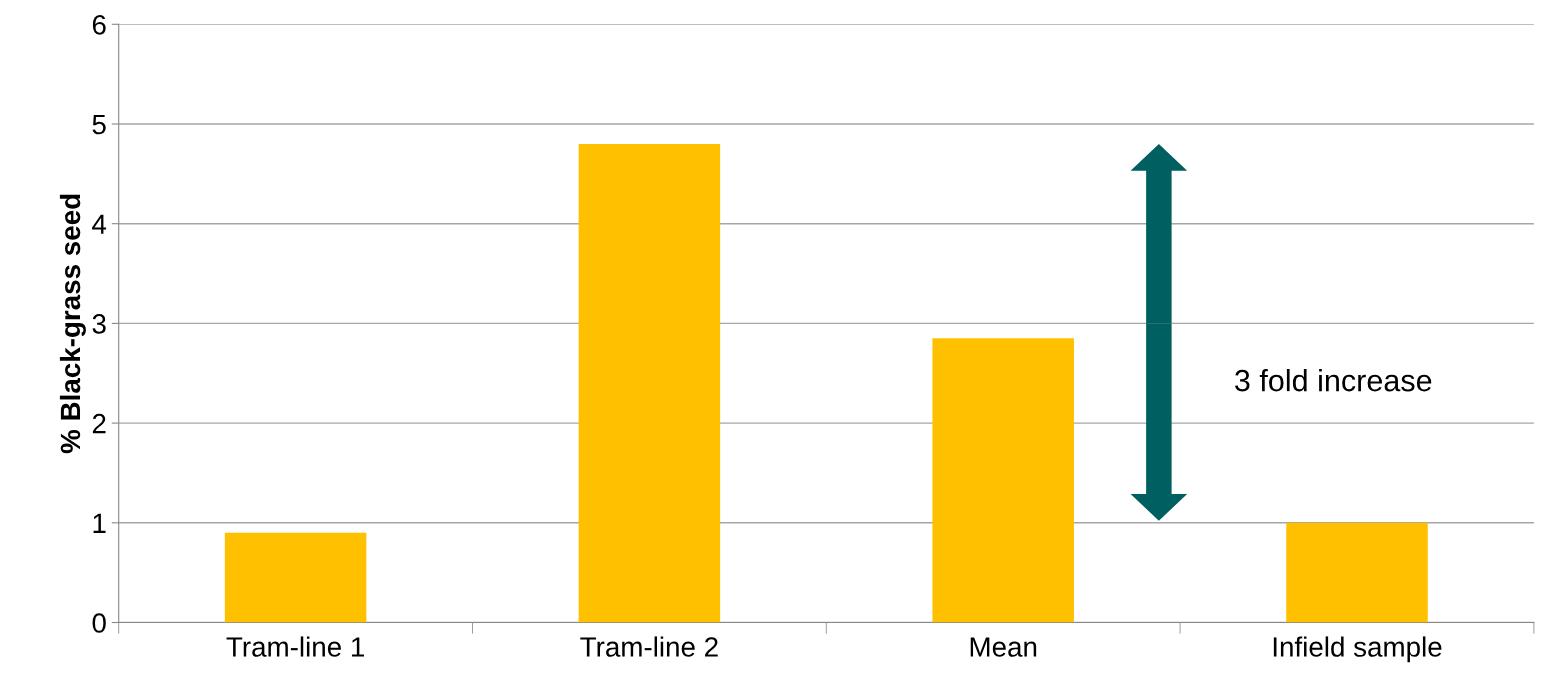 This screenshot has height=694, width=1562. What do you see at coordinates (99, 423) in the screenshot?
I see `y-tick-label: 2` at bounding box center [99, 423].